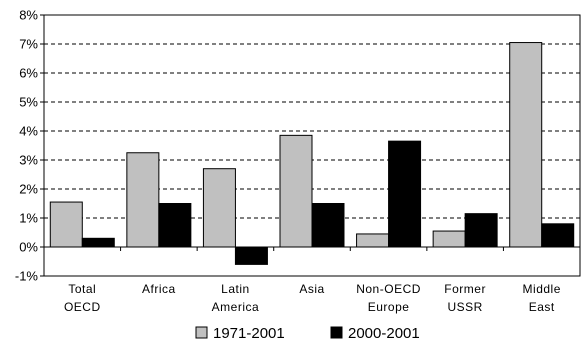 The height and width of the screenshot is (347, 587). Describe the element at coordinates (236, 307) in the screenshot. I see `x-category-label: America` at that location.